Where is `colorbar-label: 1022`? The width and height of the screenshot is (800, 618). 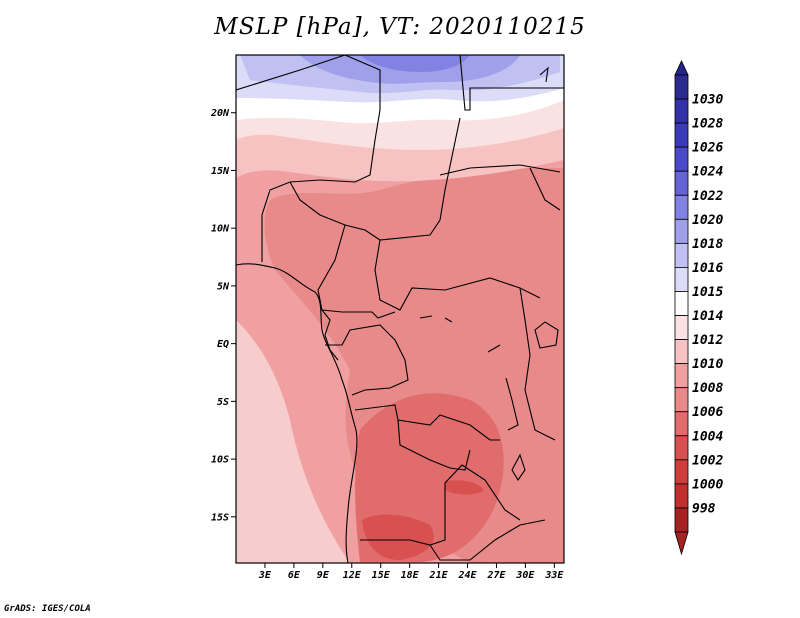 colorbar-label: 1022 is located at coordinates (707, 196).